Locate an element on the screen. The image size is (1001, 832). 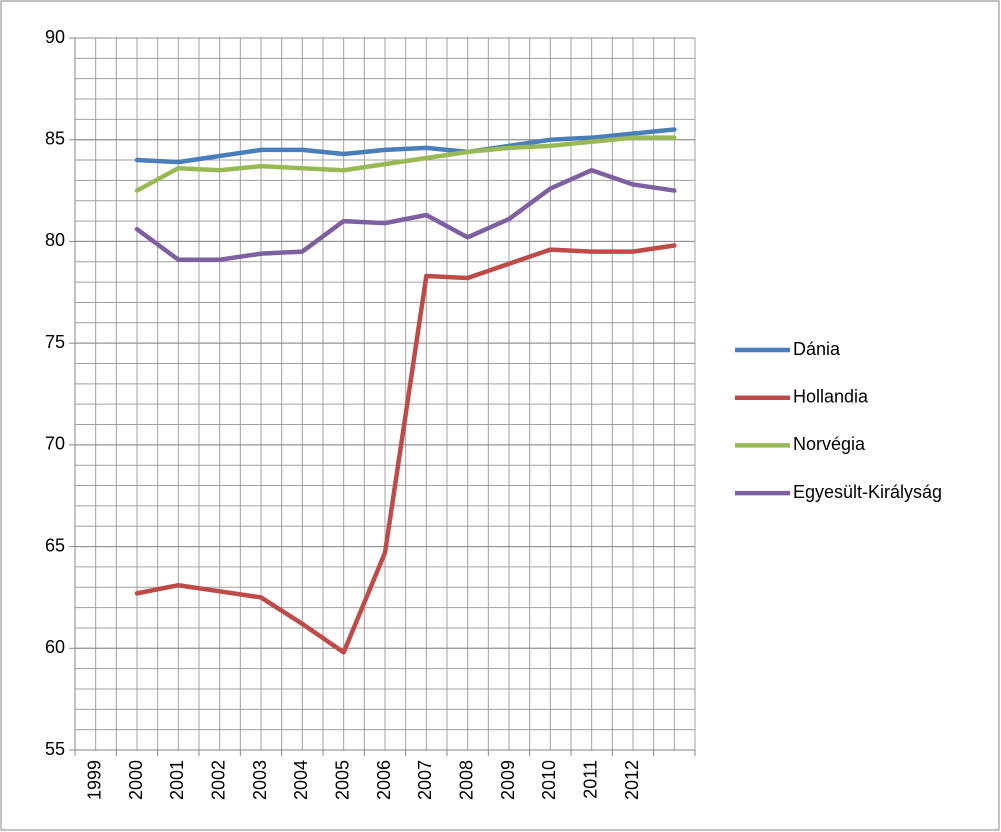
y-tick-label: 80 is located at coordinates (55, 240).